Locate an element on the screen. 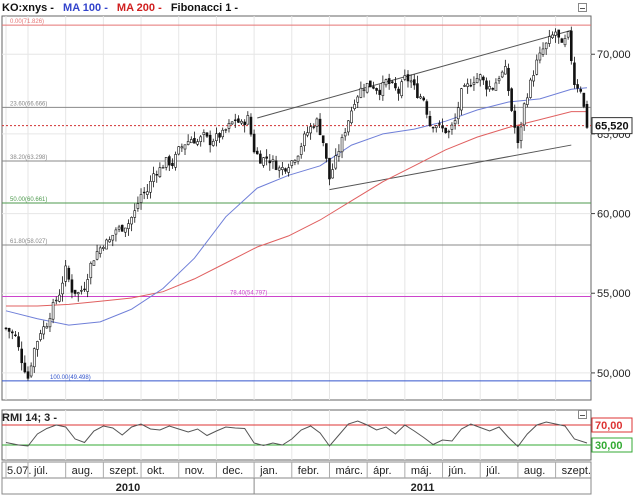  x-month-label-5: nov. is located at coordinates (195, 471).